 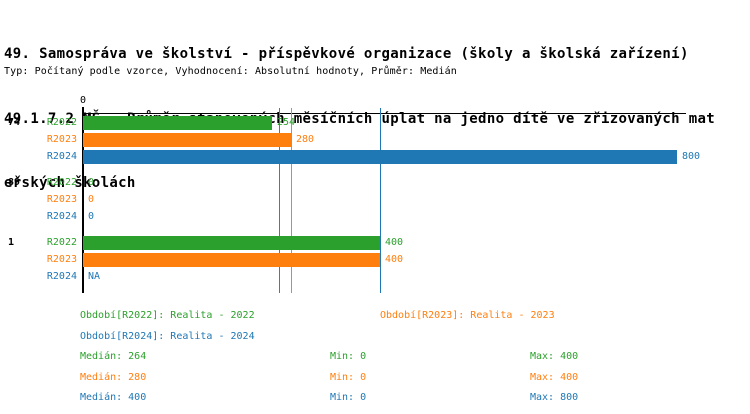 I want to click on stat-median-r2022: Medián: 264, so click(x=113, y=356).